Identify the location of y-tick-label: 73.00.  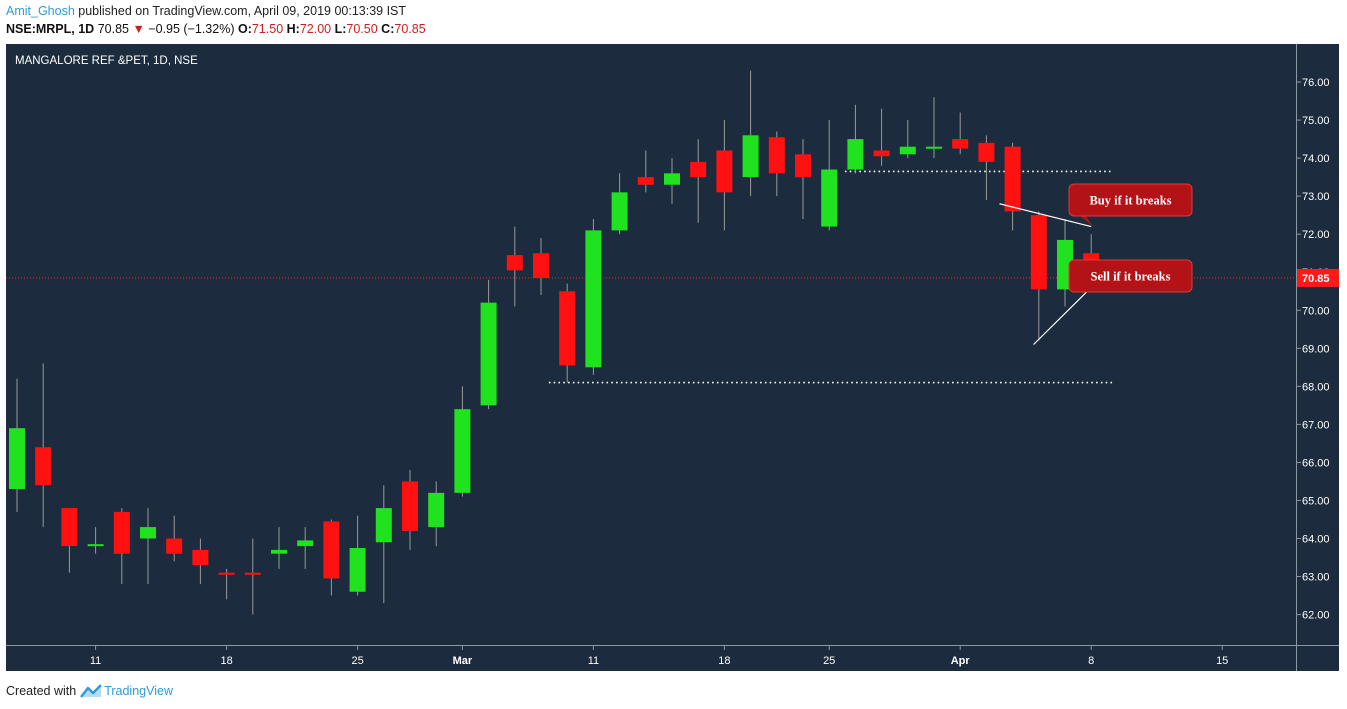
(1316, 197).